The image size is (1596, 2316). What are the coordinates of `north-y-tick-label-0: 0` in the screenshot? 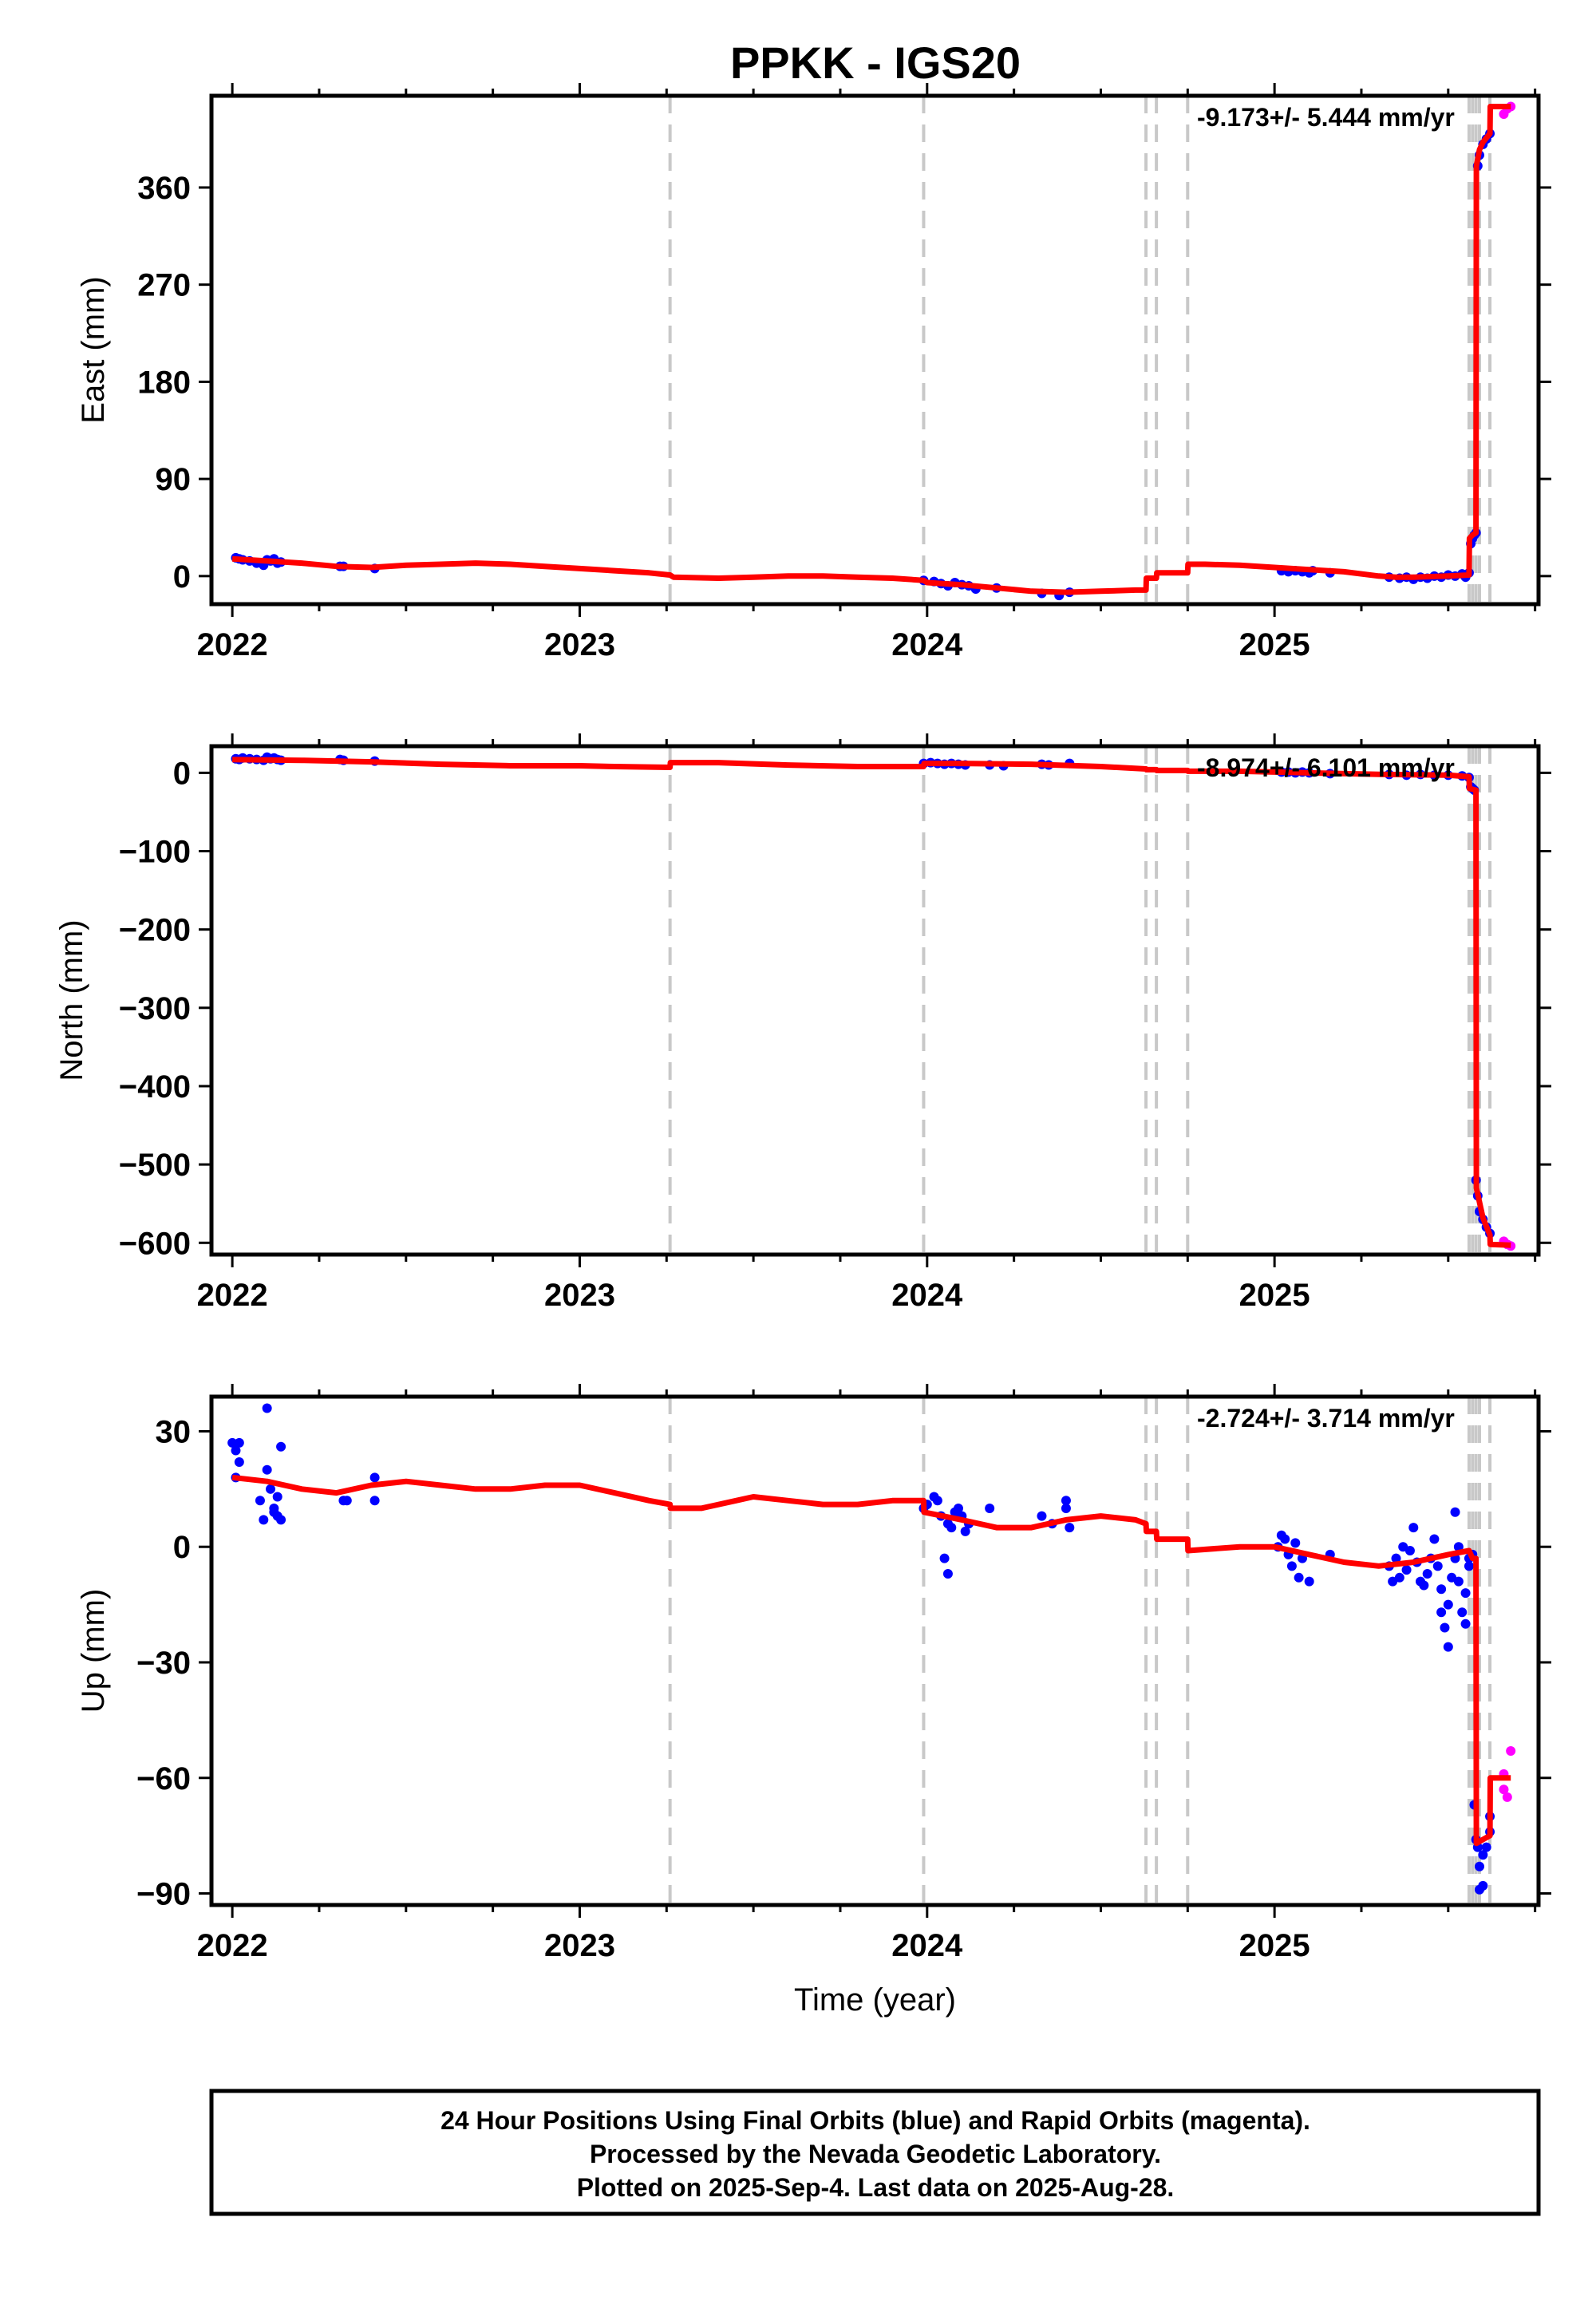 It's located at (182, 773).